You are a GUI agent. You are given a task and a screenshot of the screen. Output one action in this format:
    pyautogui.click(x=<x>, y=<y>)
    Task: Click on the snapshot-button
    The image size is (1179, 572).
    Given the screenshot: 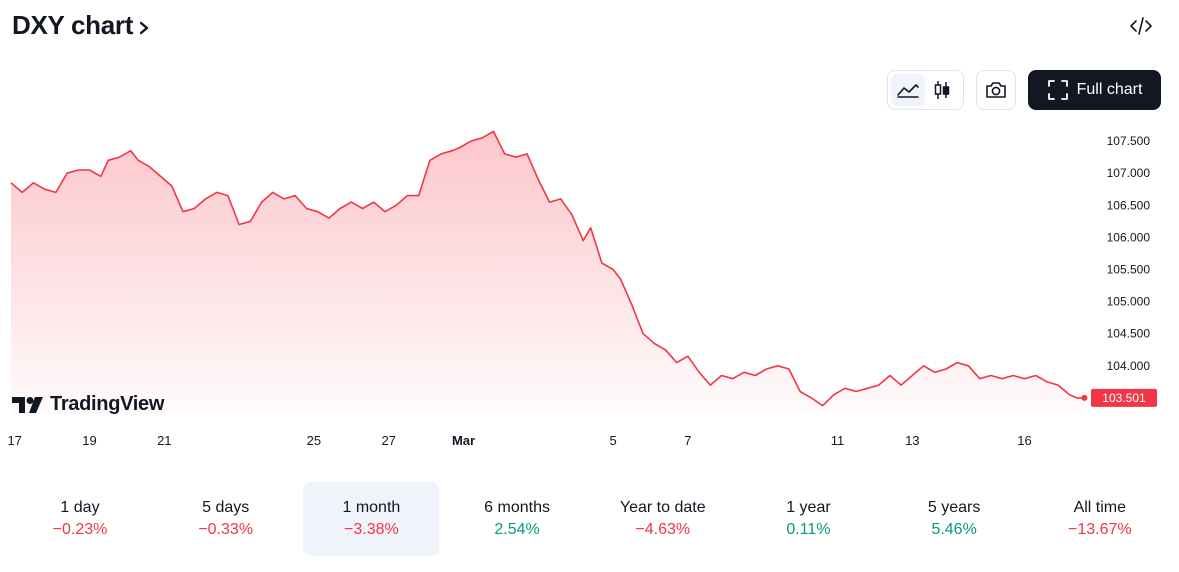 What is the action you would take?
    pyautogui.click(x=996, y=90)
    